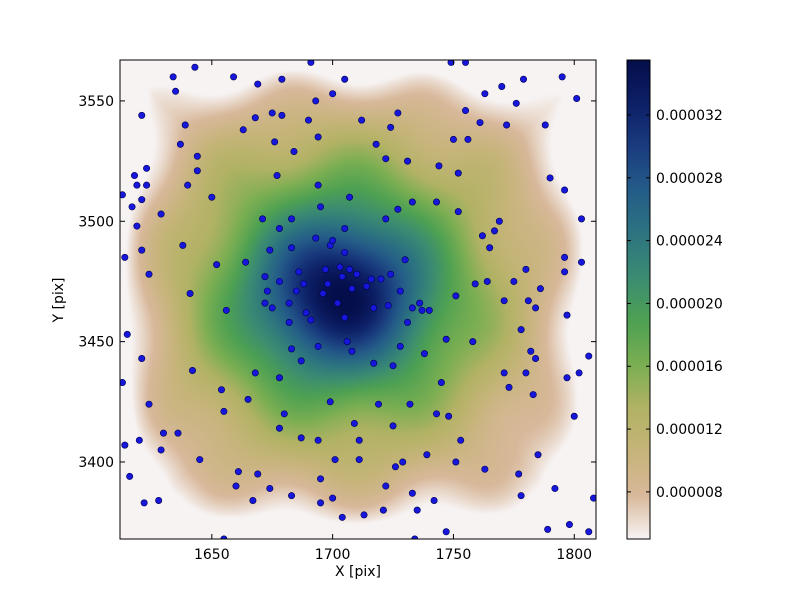 This screenshot has width=800, height=600. What do you see at coordinates (689, 304) in the screenshot?
I see `colorbar-tick-label: 0.000020` at bounding box center [689, 304].